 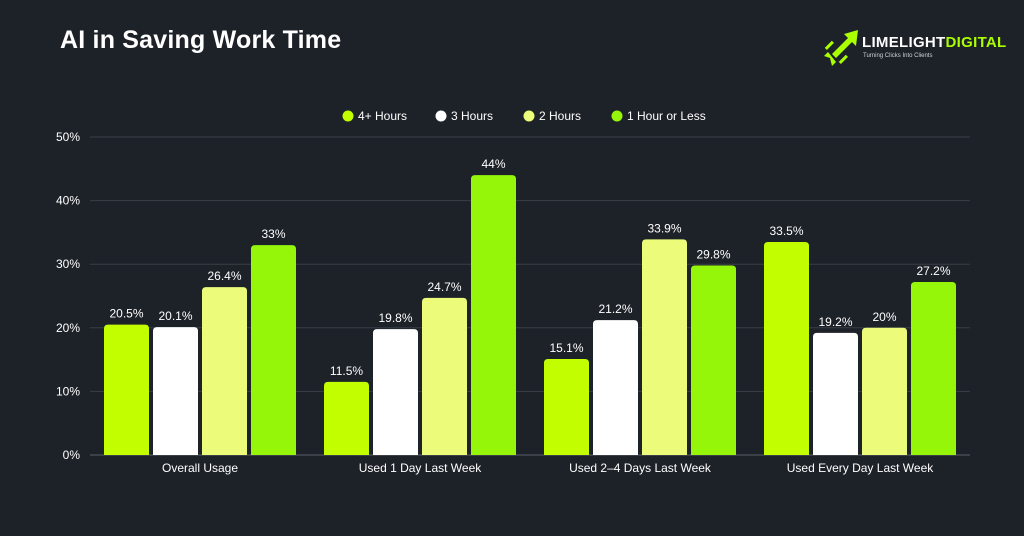 I want to click on data-label: 21.2%, so click(x=615, y=309).